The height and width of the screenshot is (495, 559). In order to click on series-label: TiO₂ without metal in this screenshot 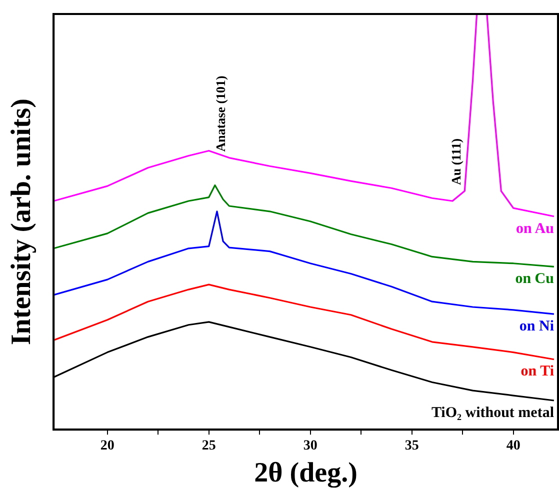, I will do `click(492, 412)`.